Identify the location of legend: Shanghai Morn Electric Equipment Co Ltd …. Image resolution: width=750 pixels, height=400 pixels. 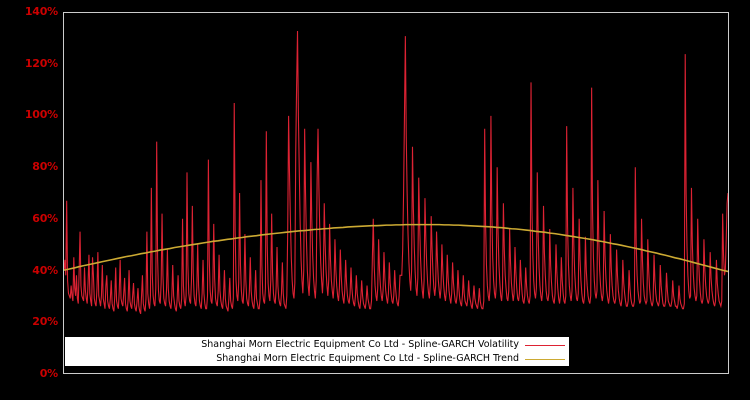
(317, 351).